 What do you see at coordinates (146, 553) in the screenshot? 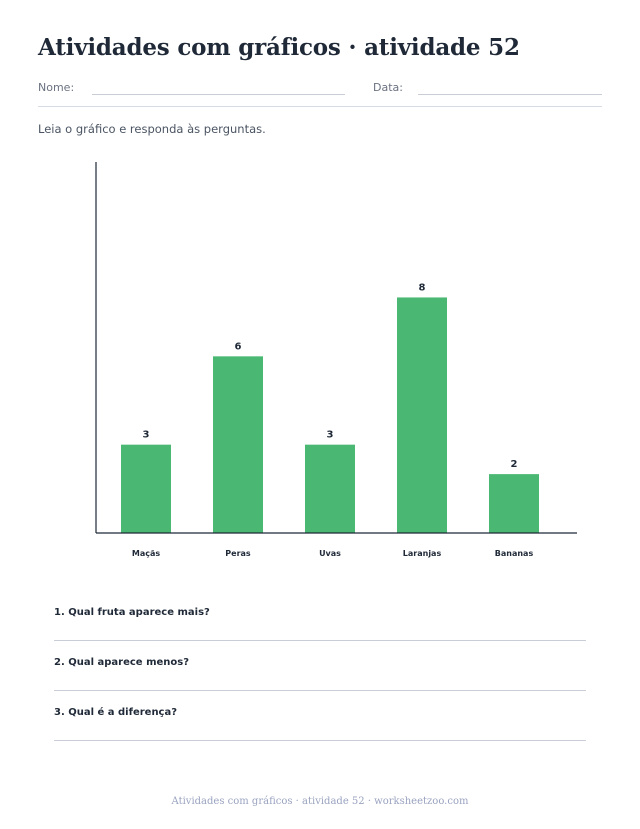
I see `category-label-0: Maçãs` at bounding box center [146, 553].